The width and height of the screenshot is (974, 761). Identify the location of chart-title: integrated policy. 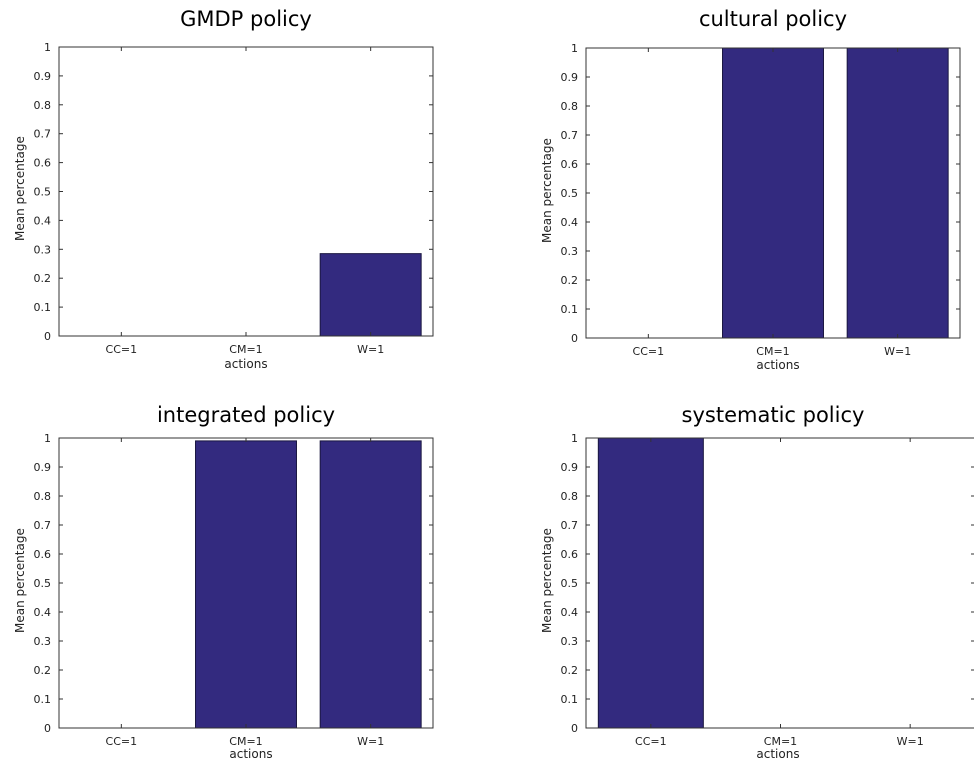
(246, 415).